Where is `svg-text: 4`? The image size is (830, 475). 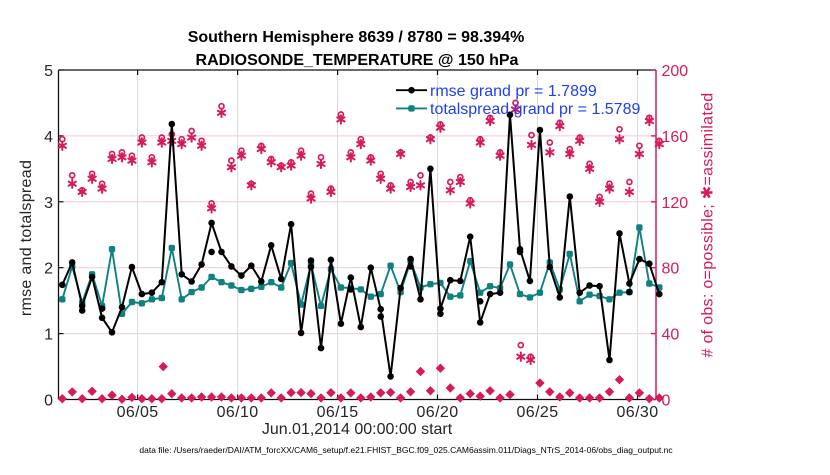 svg-text: 4 is located at coordinates (48, 137).